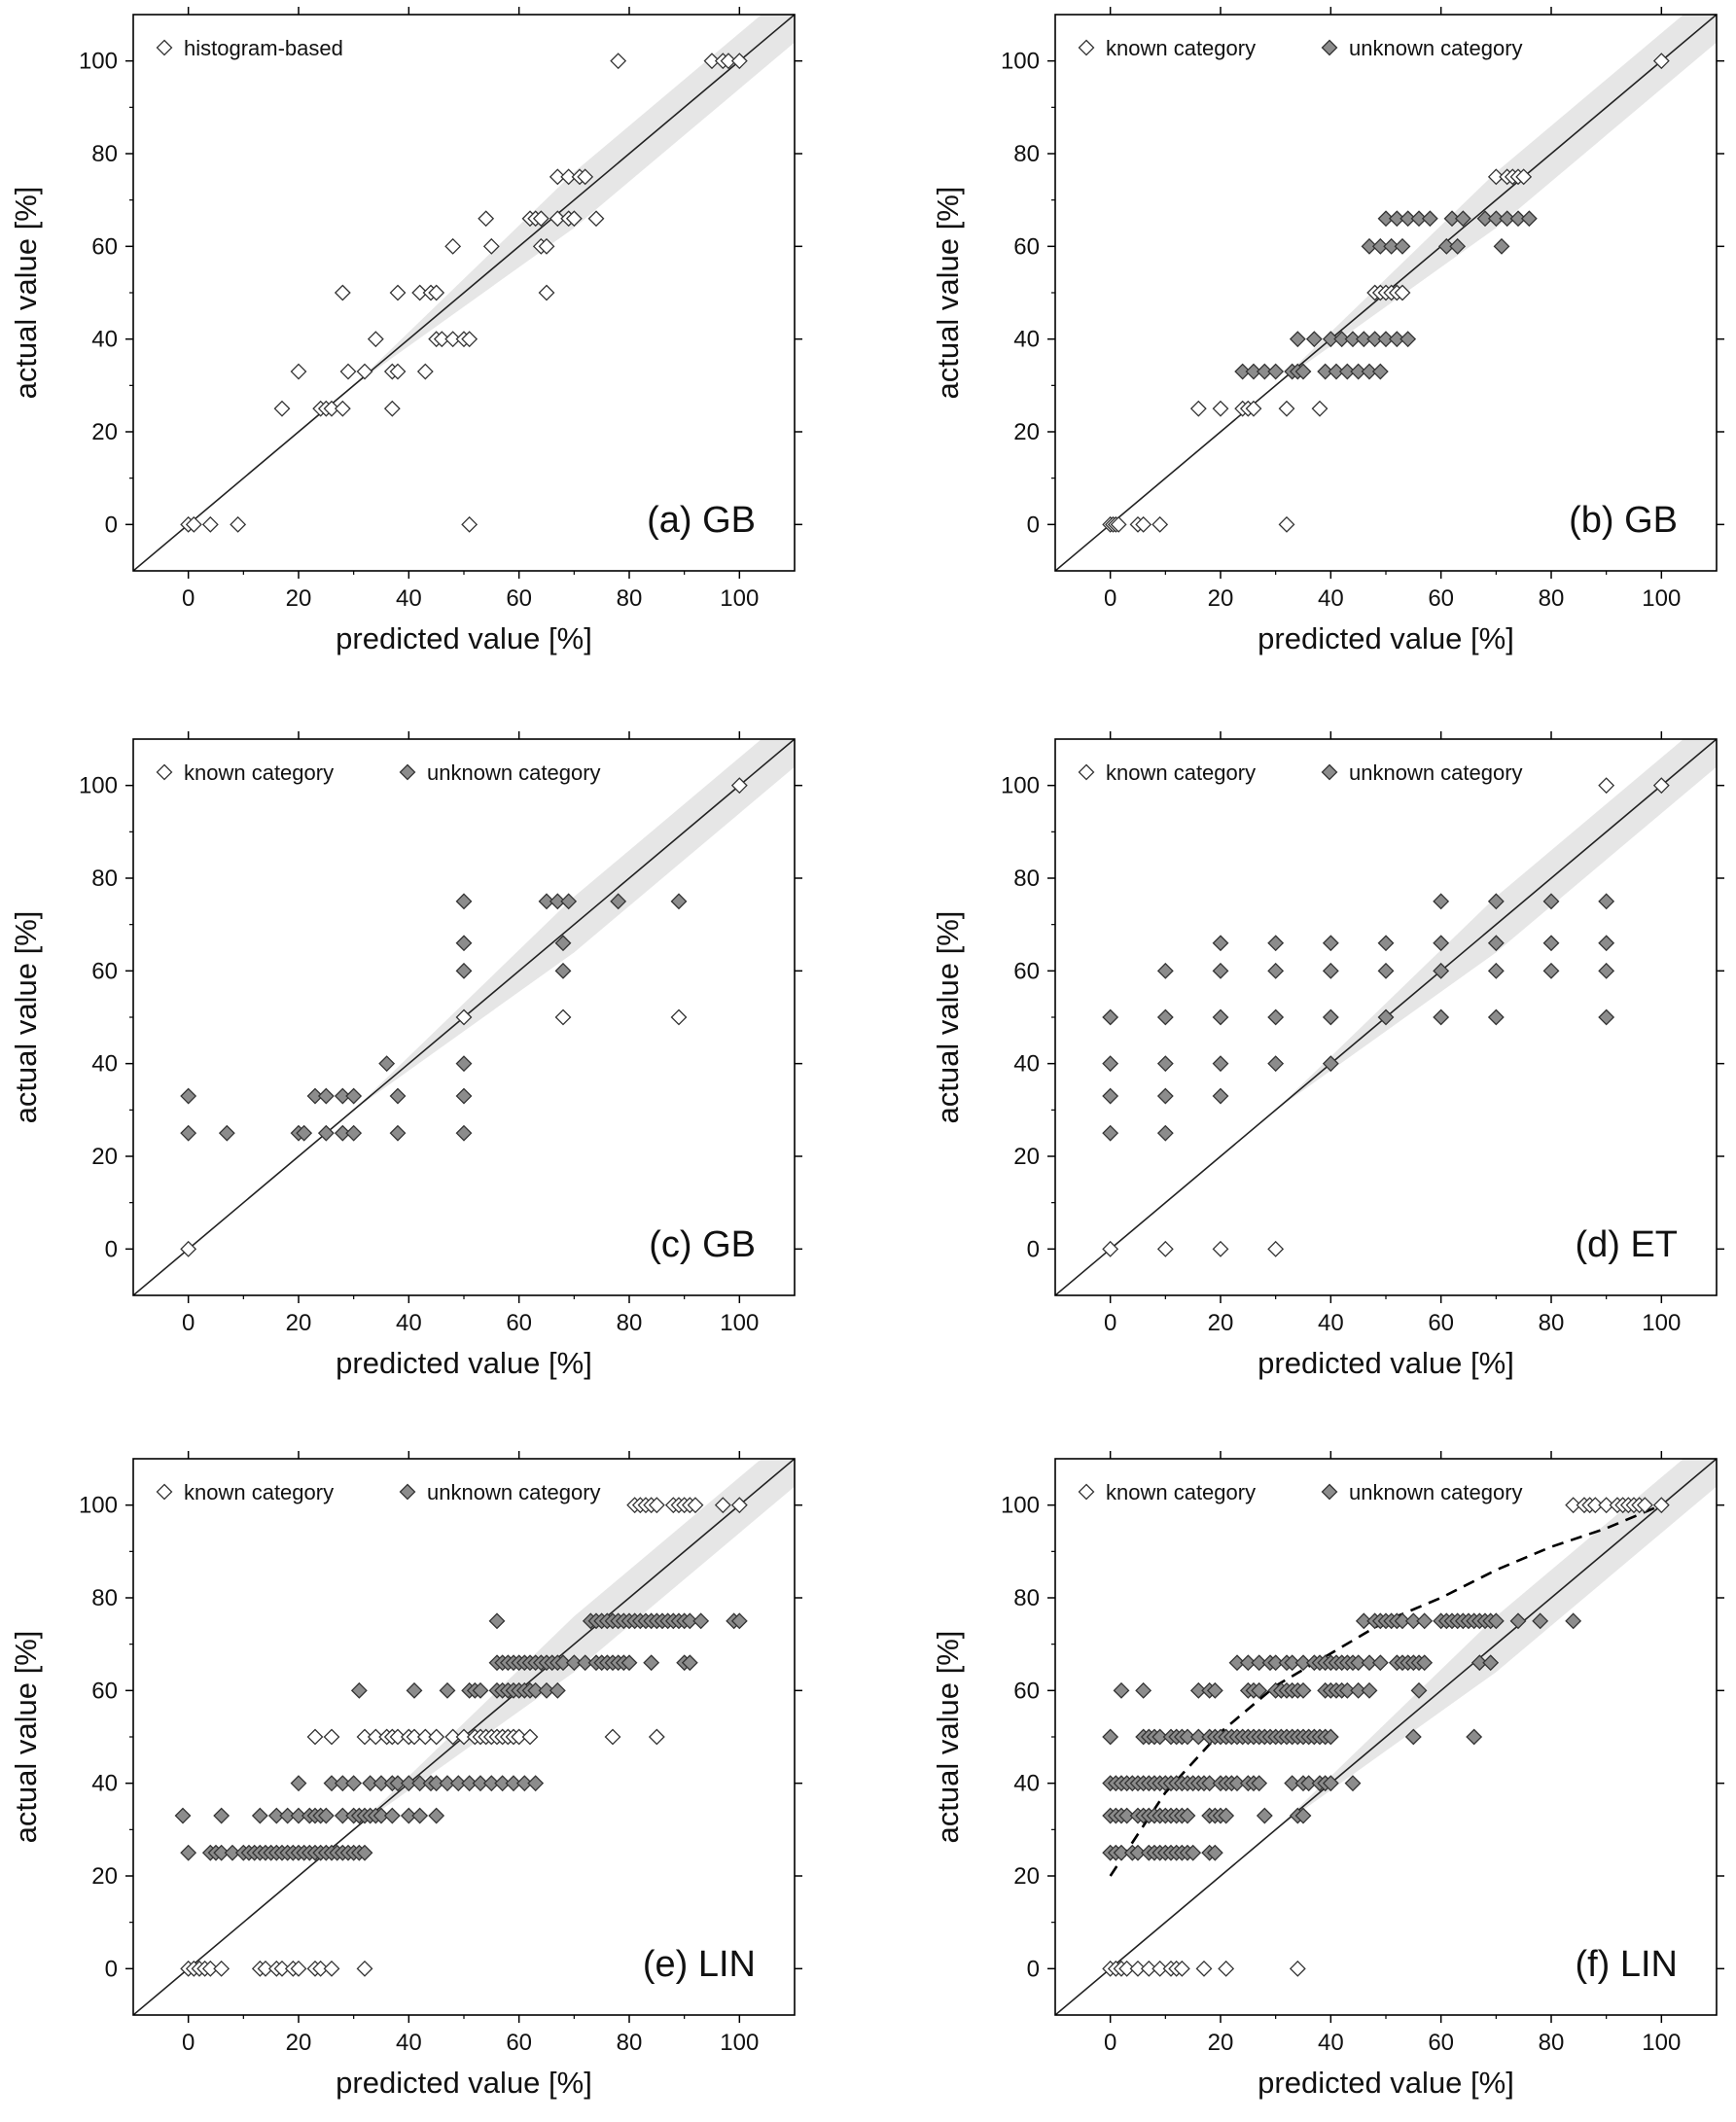  What do you see at coordinates (104, 879) in the screenshot?
I see `y-tick-label: 80` at bounding box center [104, 879].